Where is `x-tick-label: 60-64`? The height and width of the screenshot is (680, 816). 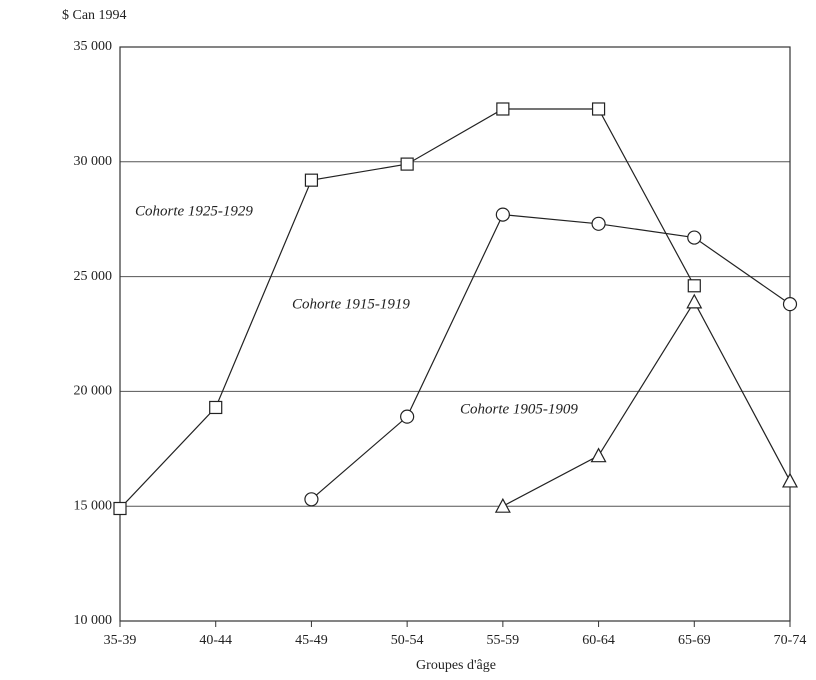 x-tick-label: 60-64 is located at coordinates (598, 640).